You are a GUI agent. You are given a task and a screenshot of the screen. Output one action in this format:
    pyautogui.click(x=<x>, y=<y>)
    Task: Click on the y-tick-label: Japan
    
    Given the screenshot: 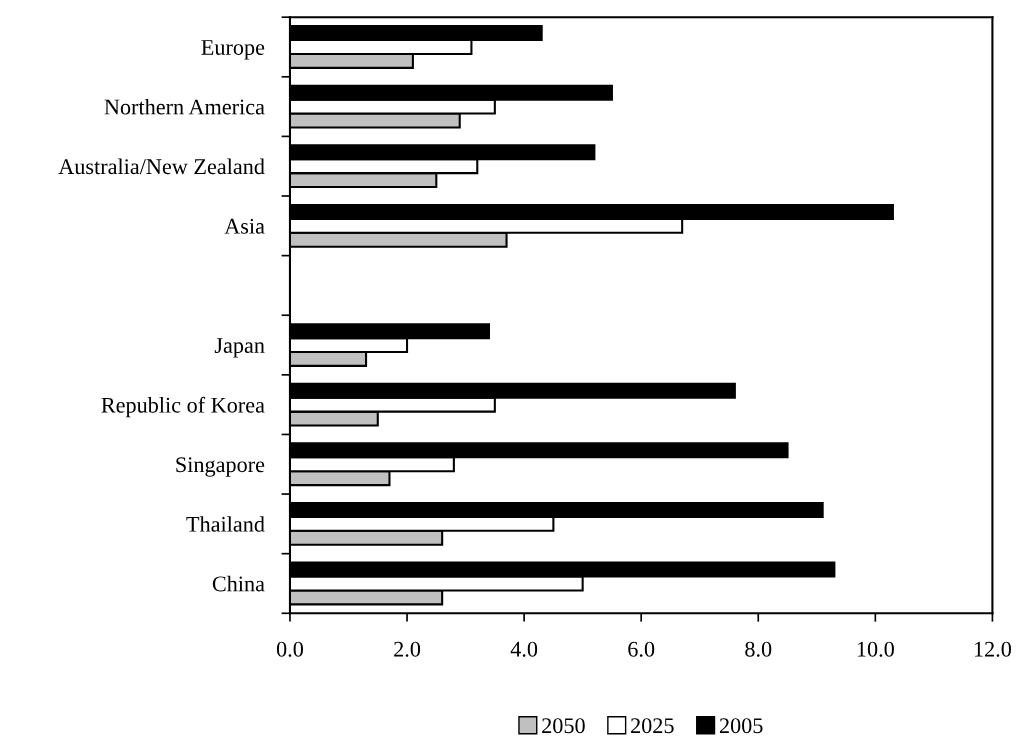 What is the action you would take?
    pyautogui.click(x=239, y=348)
    